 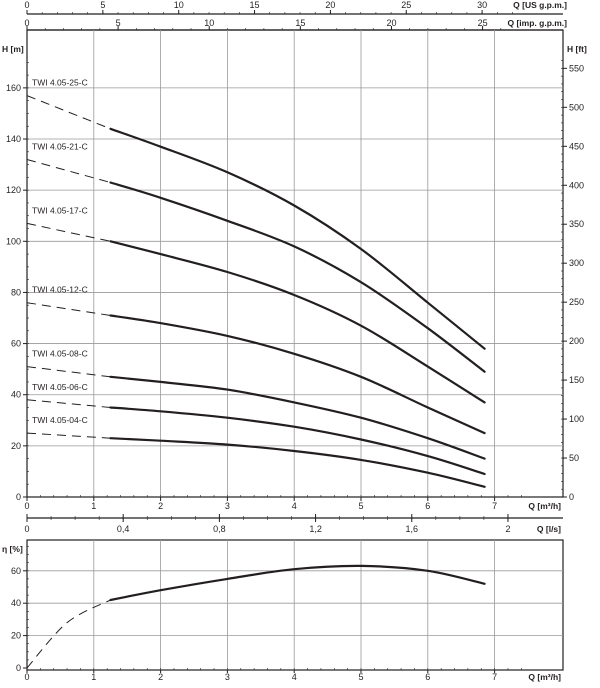 What do you see at coordinates (102, 5) in the screenshot?
I see `top-us-tick-label: 5` at bounding box center [102, 5].